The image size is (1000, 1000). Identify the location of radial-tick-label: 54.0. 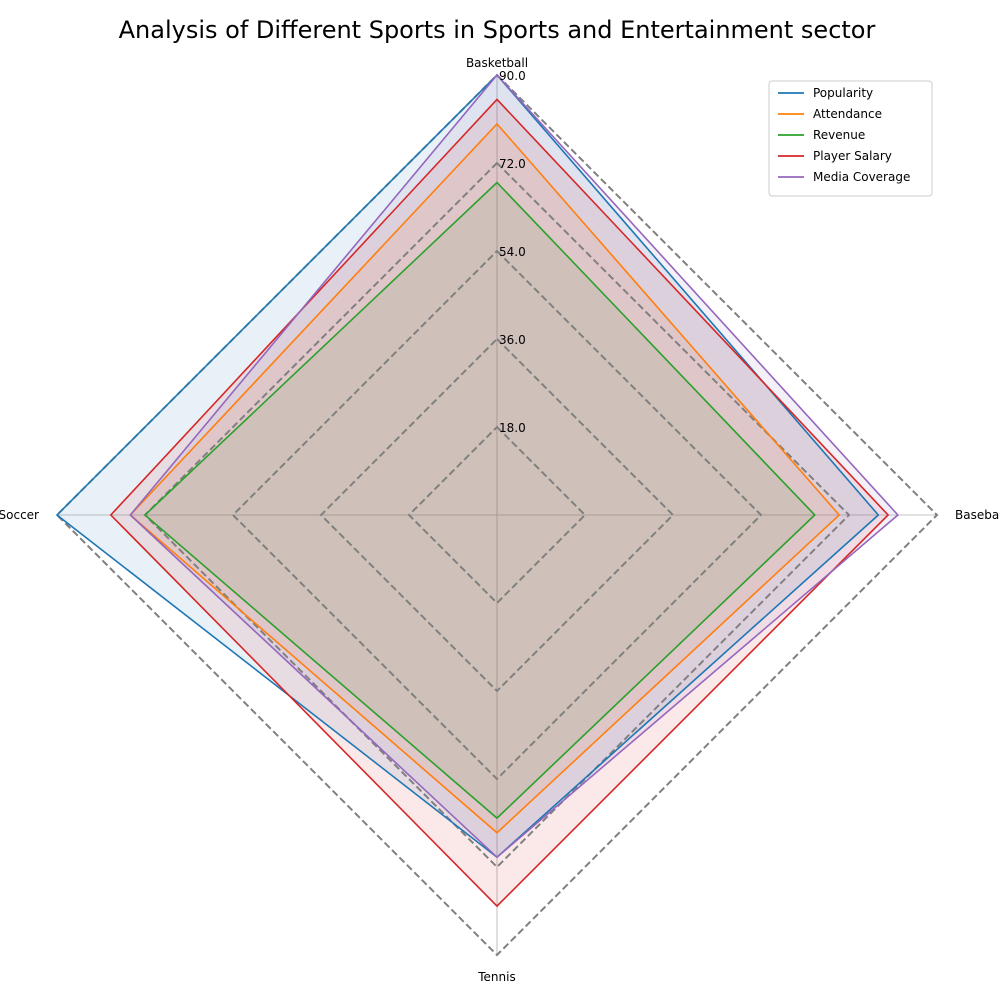
(512, 252).